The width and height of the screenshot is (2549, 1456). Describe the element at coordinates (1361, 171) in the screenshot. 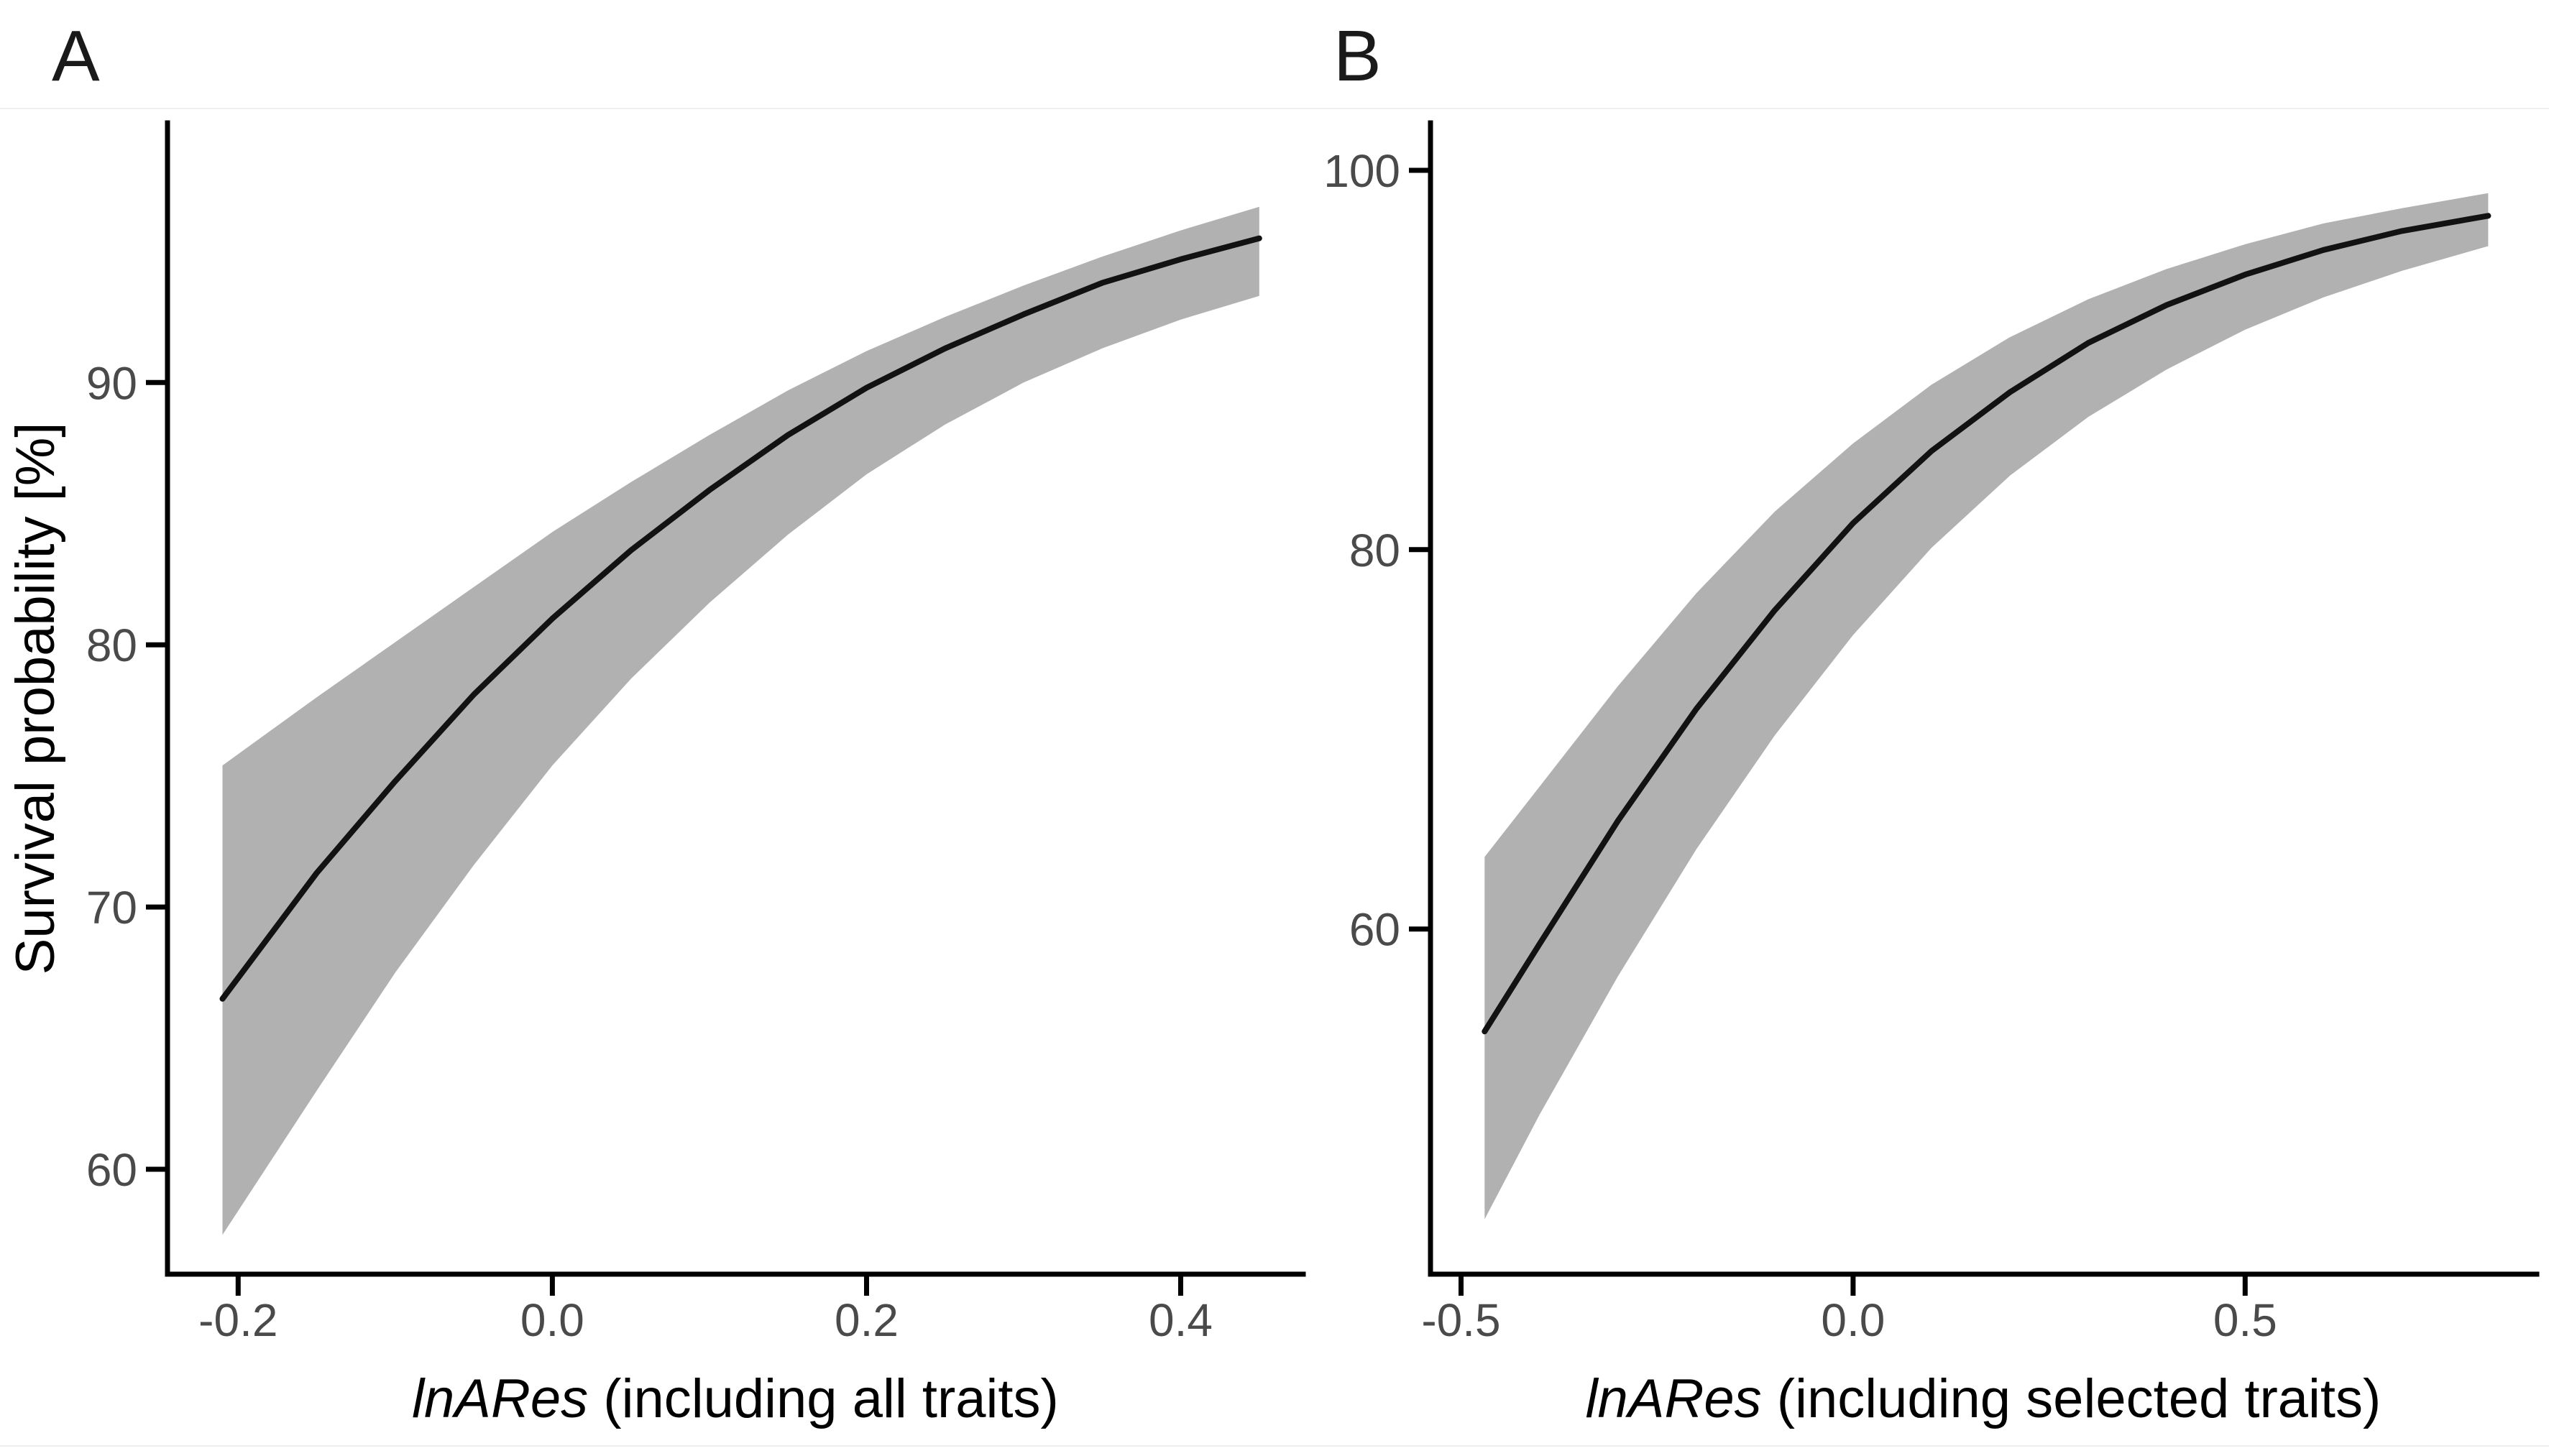

I see `y-tick-label: 100` at that location.